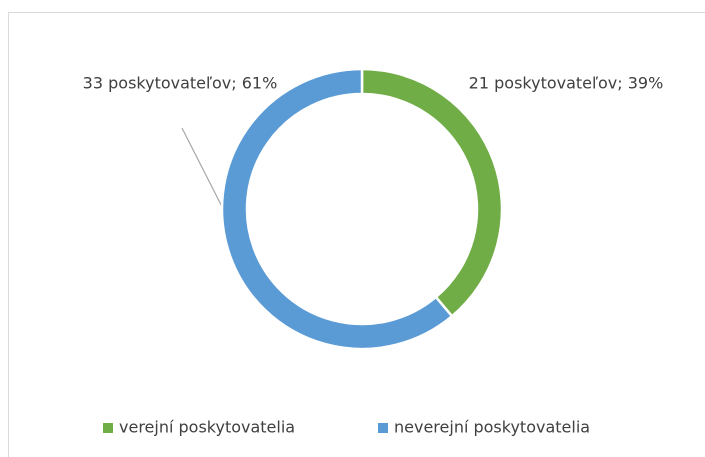 This screenshot has height=457, width=705. I want to click on legend-label: verejní poskytovatelia, so click(207, 427).